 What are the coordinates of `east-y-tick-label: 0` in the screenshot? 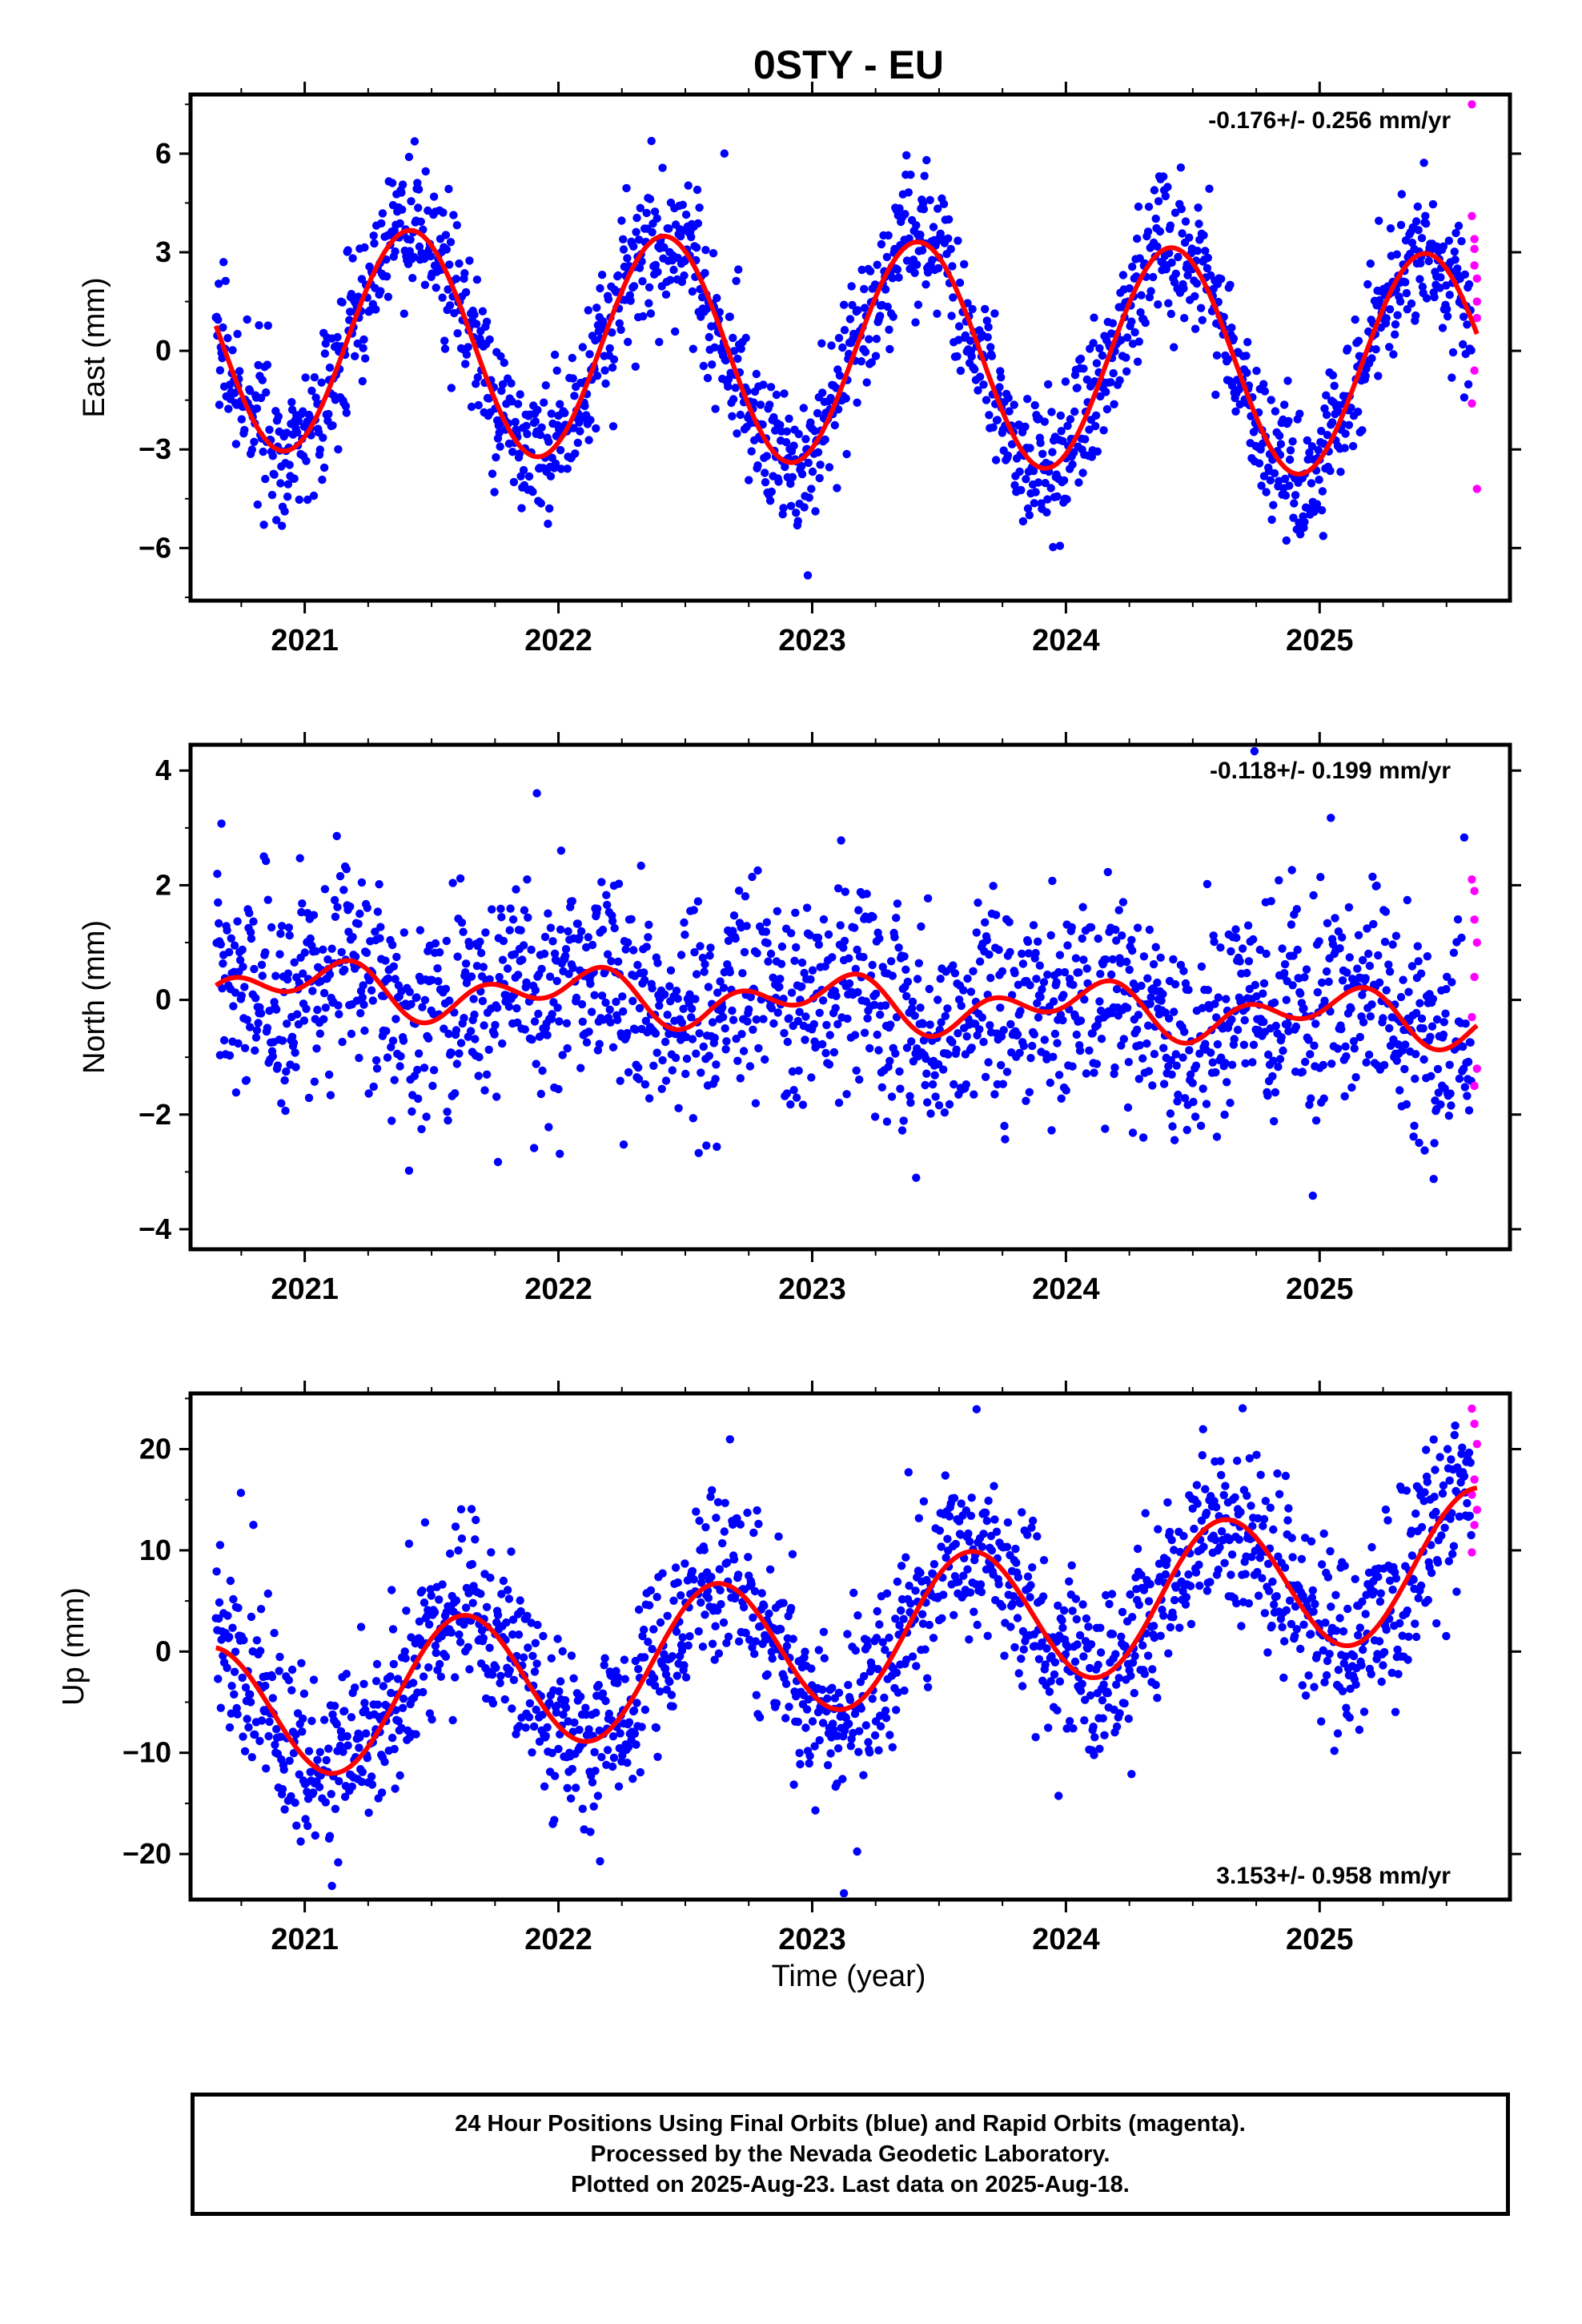 It's located at (163, 350).